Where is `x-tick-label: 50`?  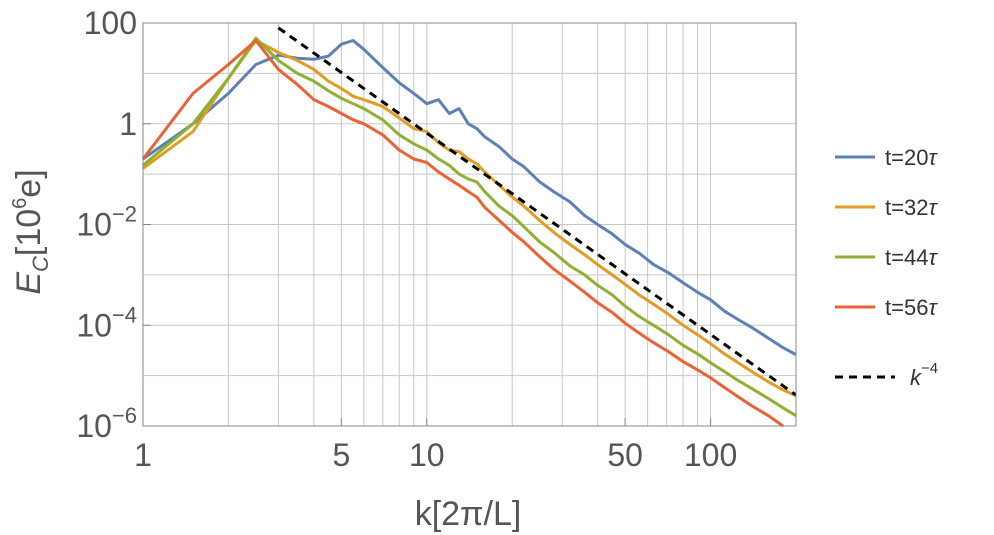
x-tick-label: 50 is located at coordinates (625, 455).